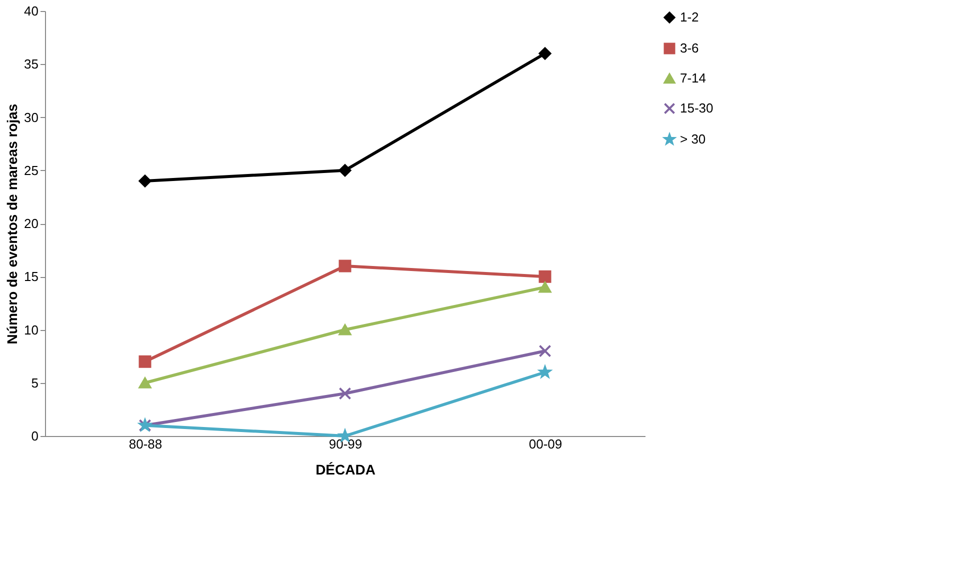 The height and width of the screenshot is (581, 959). Describe the element at coordinates (697, 108) in the screenshot. I see `legend-label: 15-30` at that location.